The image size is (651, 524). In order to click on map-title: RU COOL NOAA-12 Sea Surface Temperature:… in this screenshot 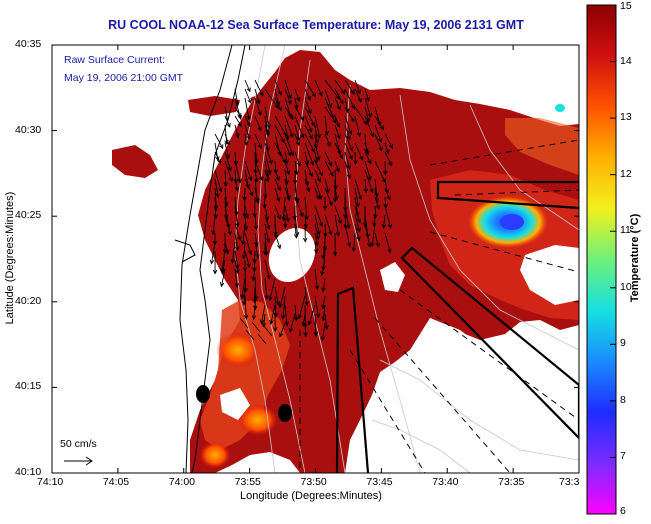, I will do `click(316, 25)`.